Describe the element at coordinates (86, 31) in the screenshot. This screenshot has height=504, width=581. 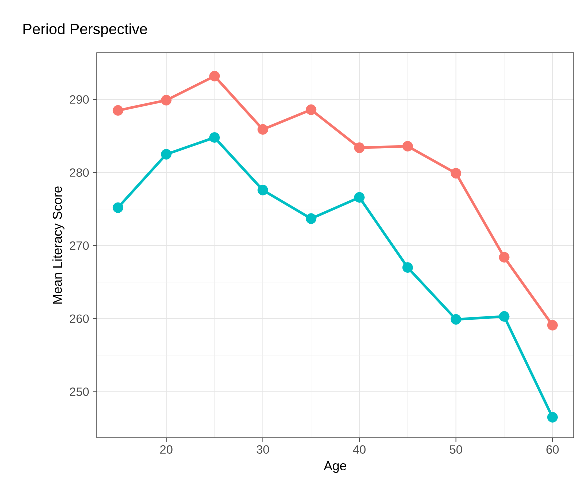
I see `chart-title: Period Perspective` at that location.